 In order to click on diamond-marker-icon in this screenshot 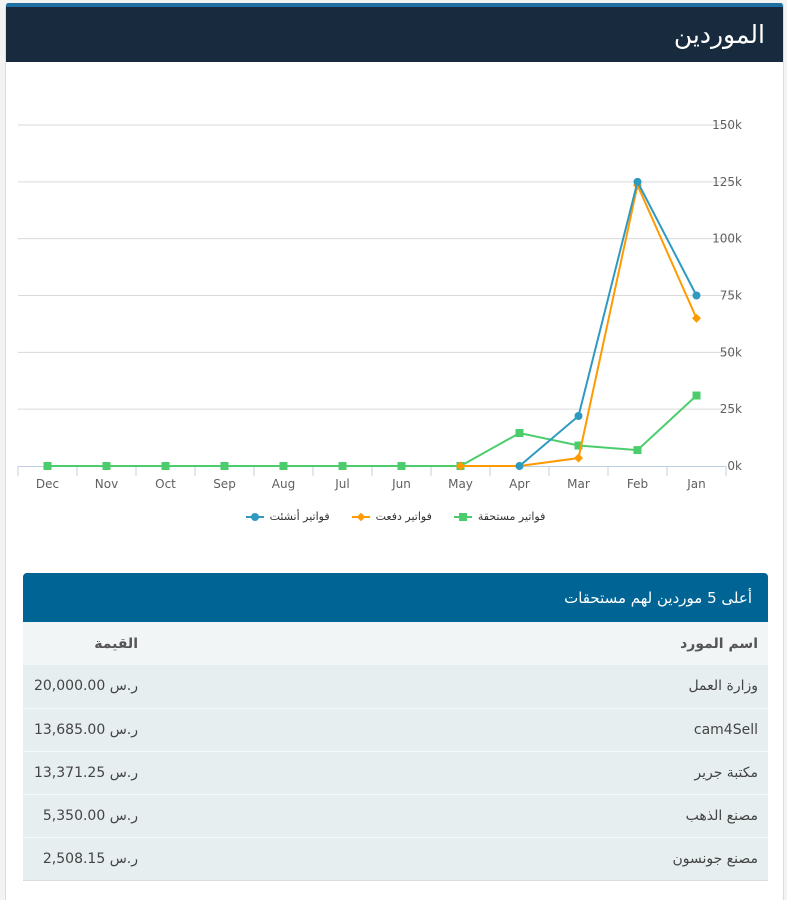, I will do `click(360, 517)`.